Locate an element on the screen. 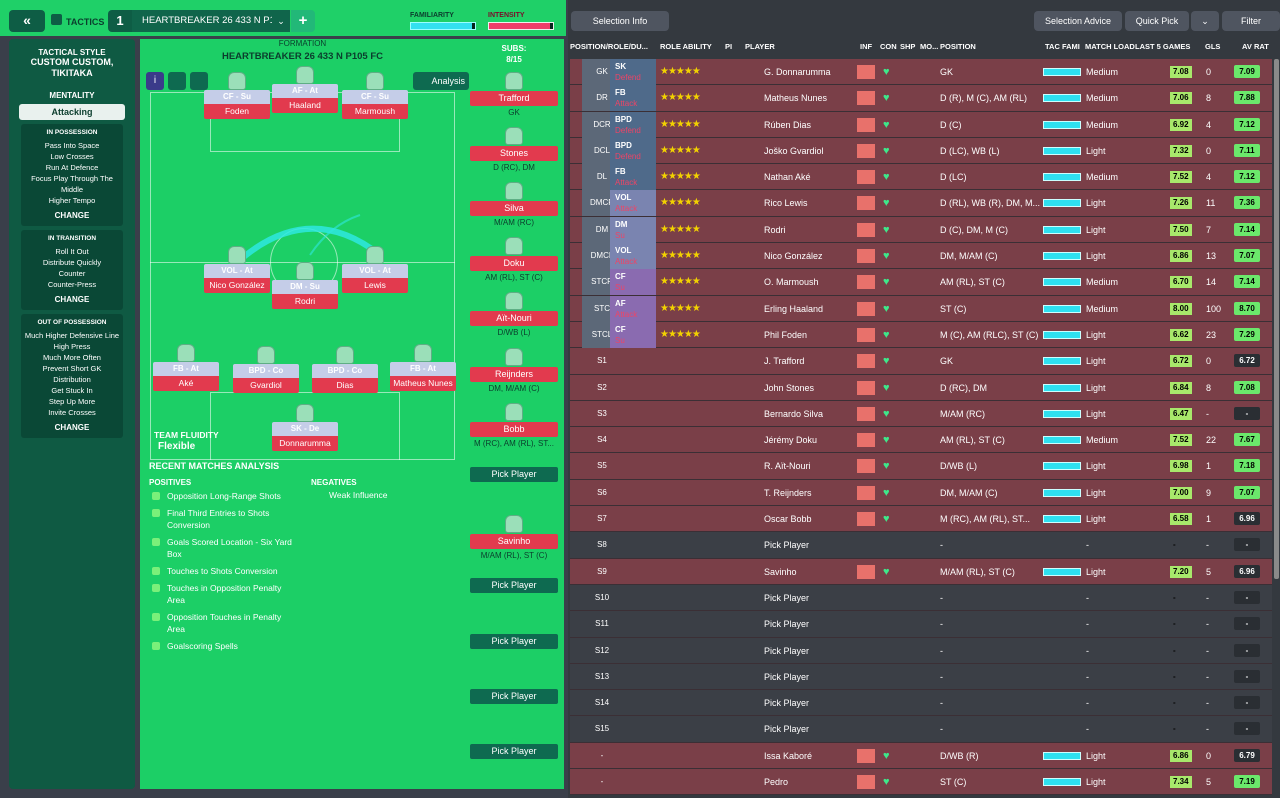 The image size is (1280, 798). pitch-player-matheus-nunes: FB - At Matheus Nunes is located at coordinates (423, 367).